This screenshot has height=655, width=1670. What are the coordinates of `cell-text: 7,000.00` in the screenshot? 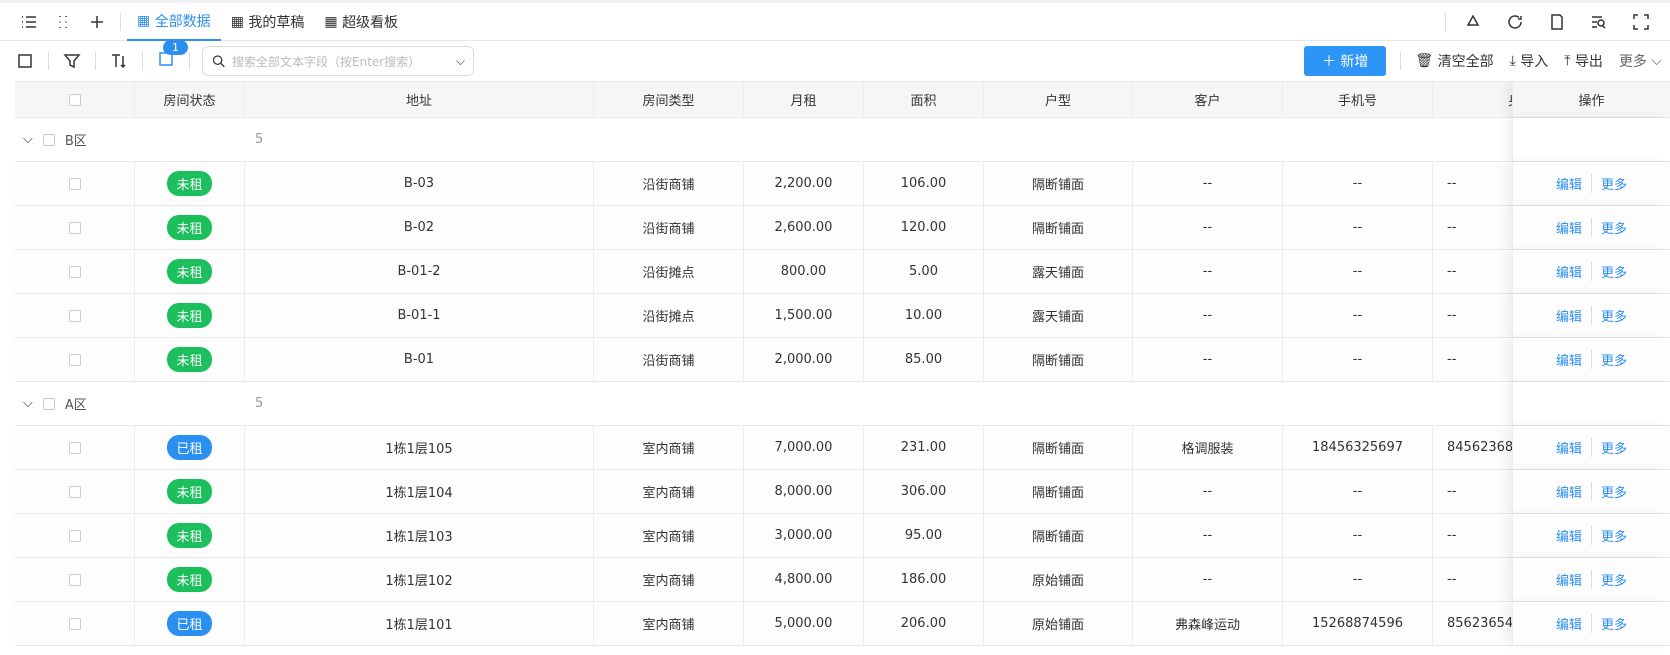 It's located at (803, 447).